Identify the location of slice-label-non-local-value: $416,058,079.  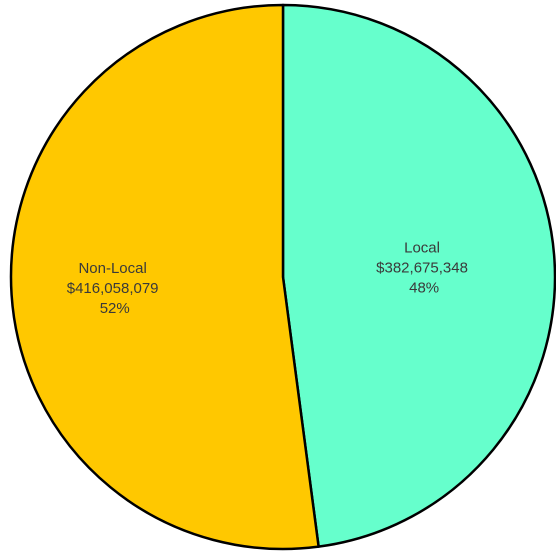
(113, 288).